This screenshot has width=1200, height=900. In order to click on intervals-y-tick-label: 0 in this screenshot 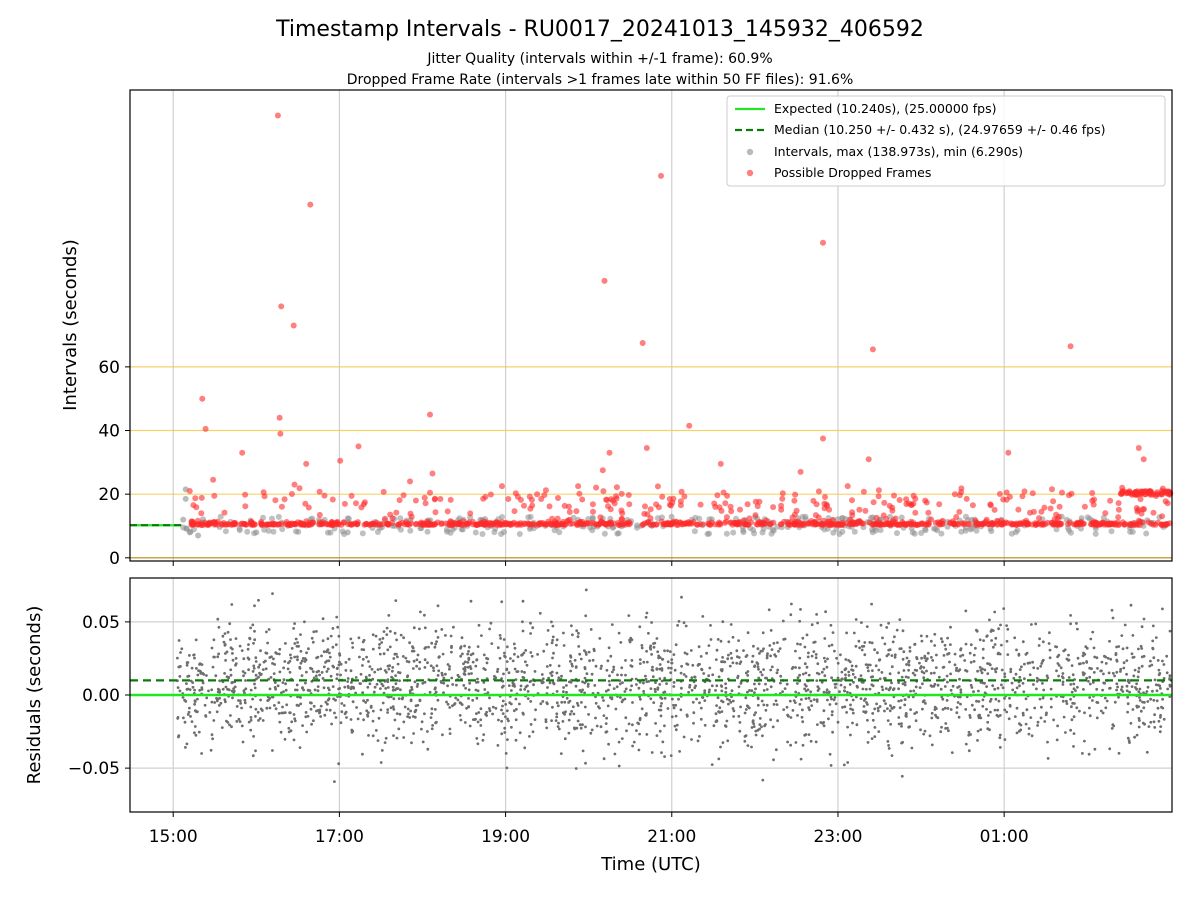, I will do `click(114, 559)`.